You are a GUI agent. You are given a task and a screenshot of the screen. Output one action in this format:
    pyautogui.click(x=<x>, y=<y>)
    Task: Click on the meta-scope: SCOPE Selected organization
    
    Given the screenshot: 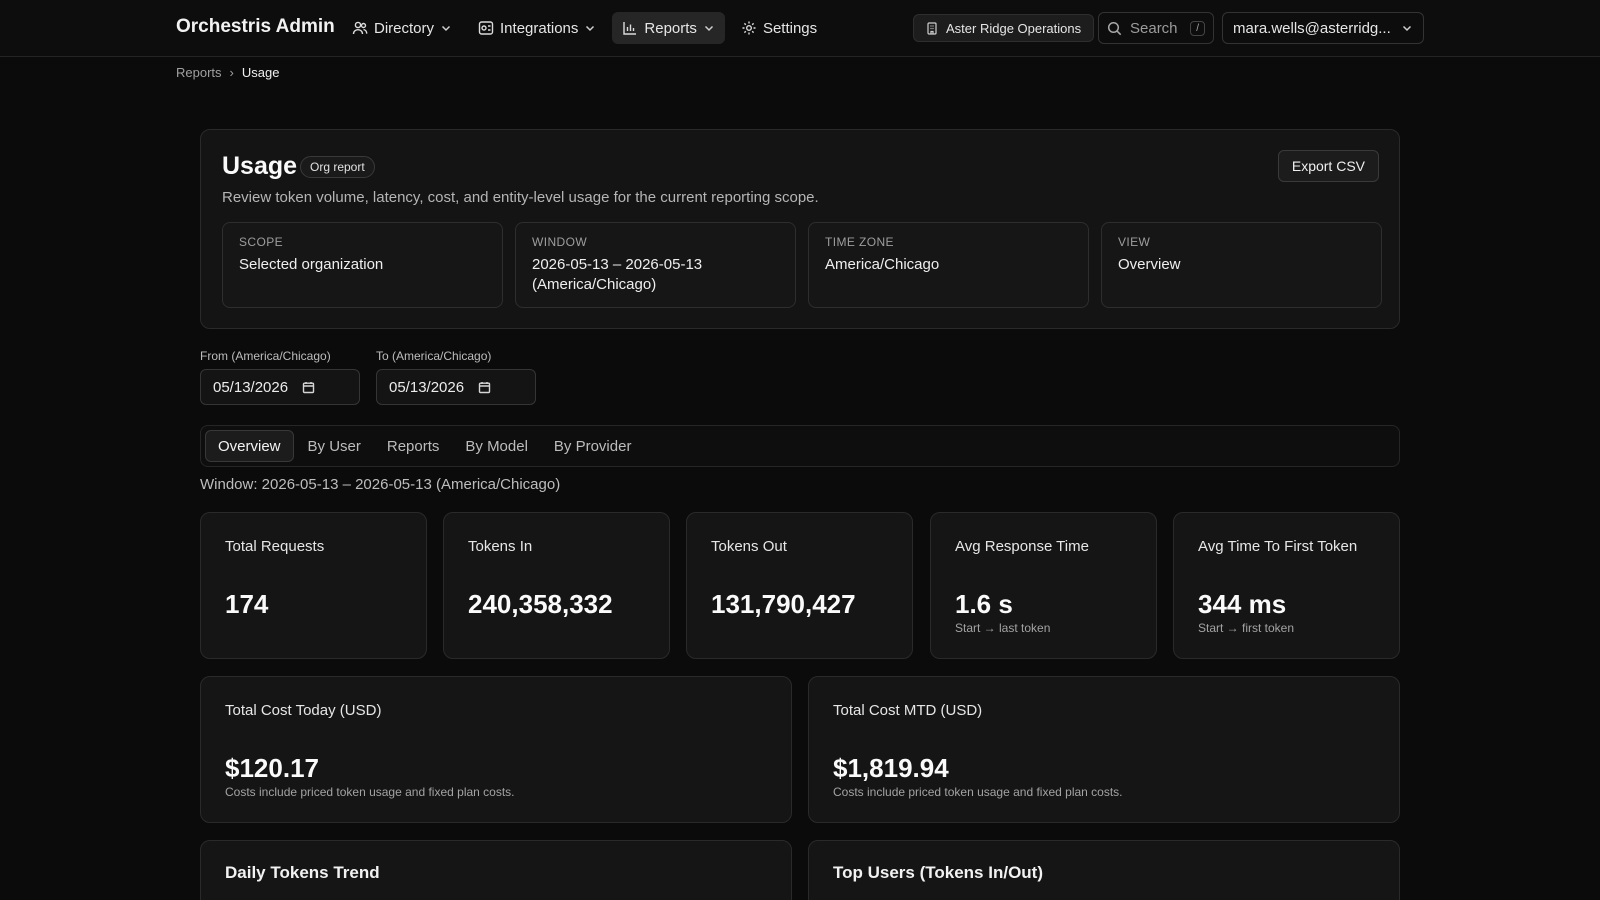 What is the action you would take?
    pyautogui.click(x=362, y=265)
    